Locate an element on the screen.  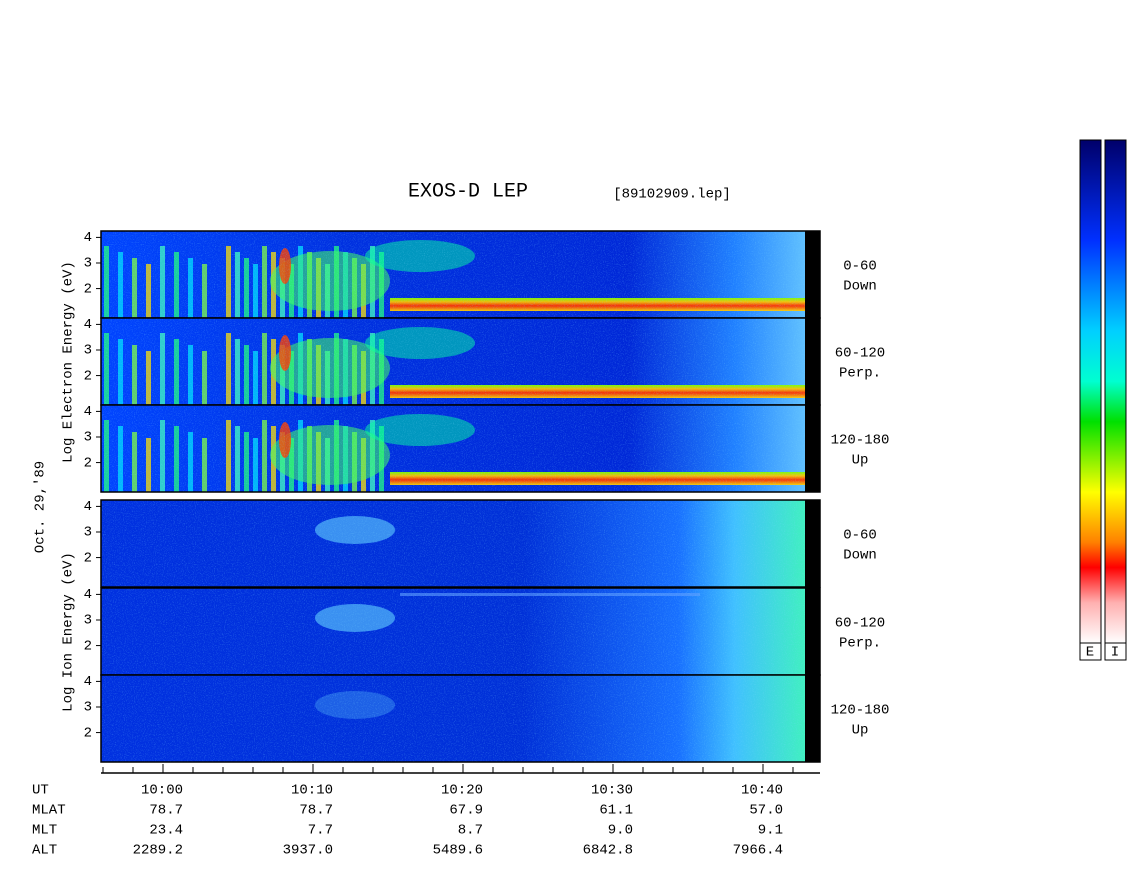
ephemeris-value: 8.7 is located at coordinates (470, 831).